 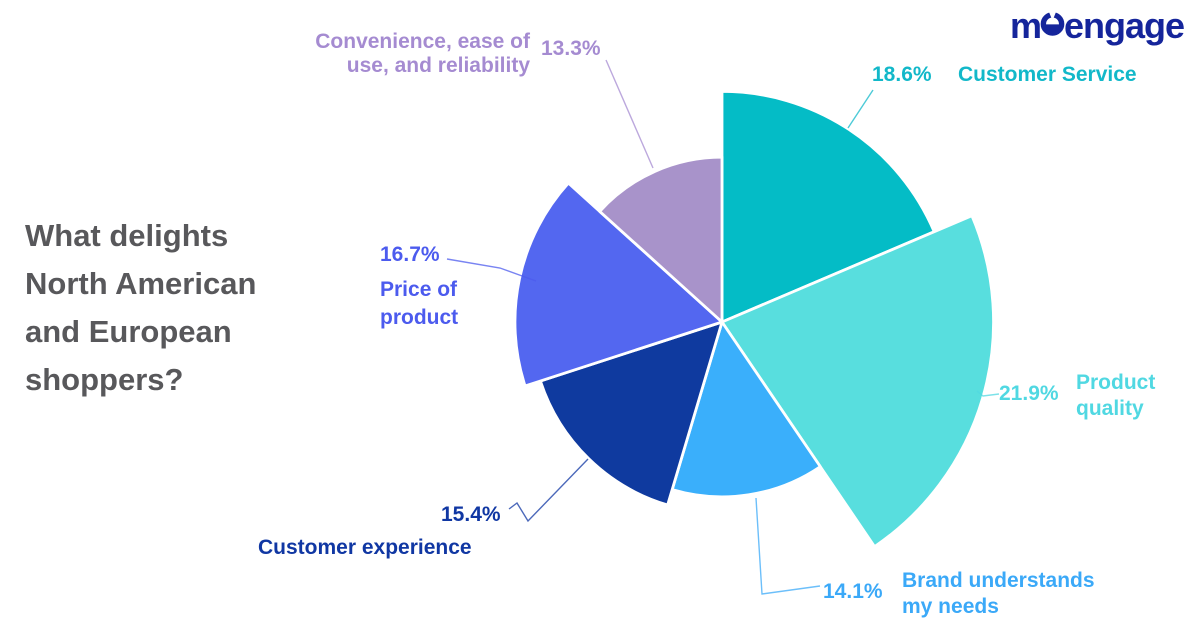 What do you see at coordinates (422, 41) in the screenshot?
I see `convenience-label-line: Convenience, ease of` at bounding box center [422, 41].